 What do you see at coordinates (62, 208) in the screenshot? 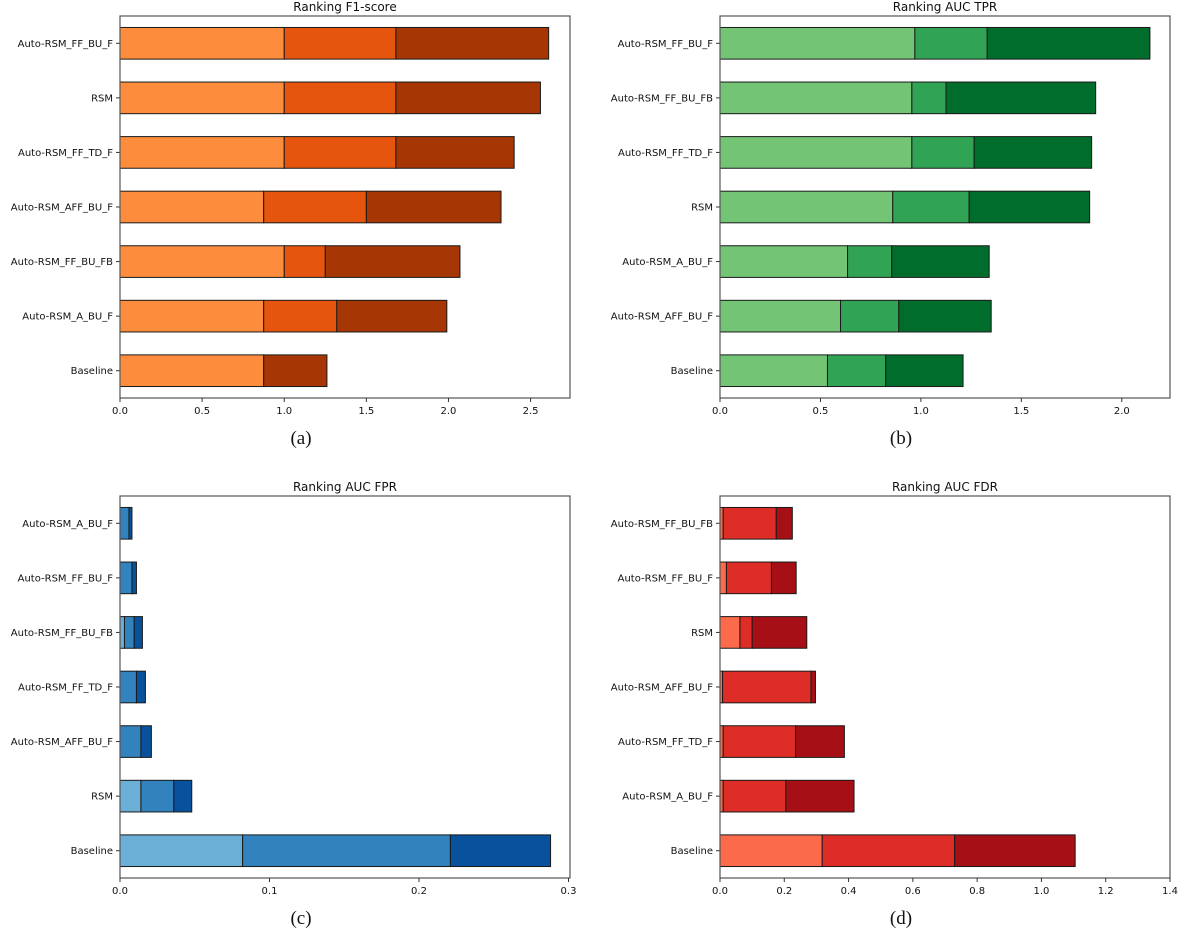
I see `y-tick-label: Auto-RSM_AFF_BU_F` at bounding box center [62, 208].